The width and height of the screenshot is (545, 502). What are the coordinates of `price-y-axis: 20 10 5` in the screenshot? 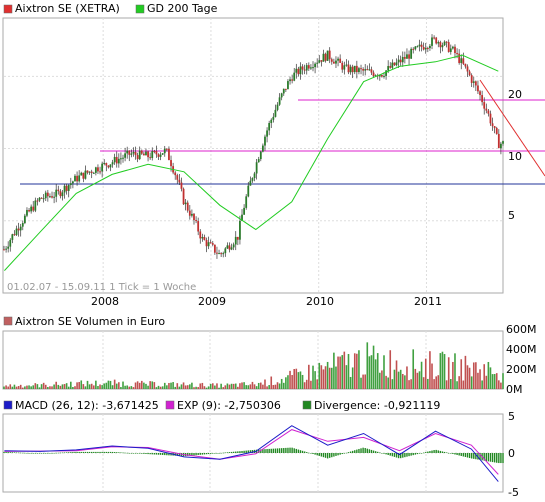 It's located at (515, 155).